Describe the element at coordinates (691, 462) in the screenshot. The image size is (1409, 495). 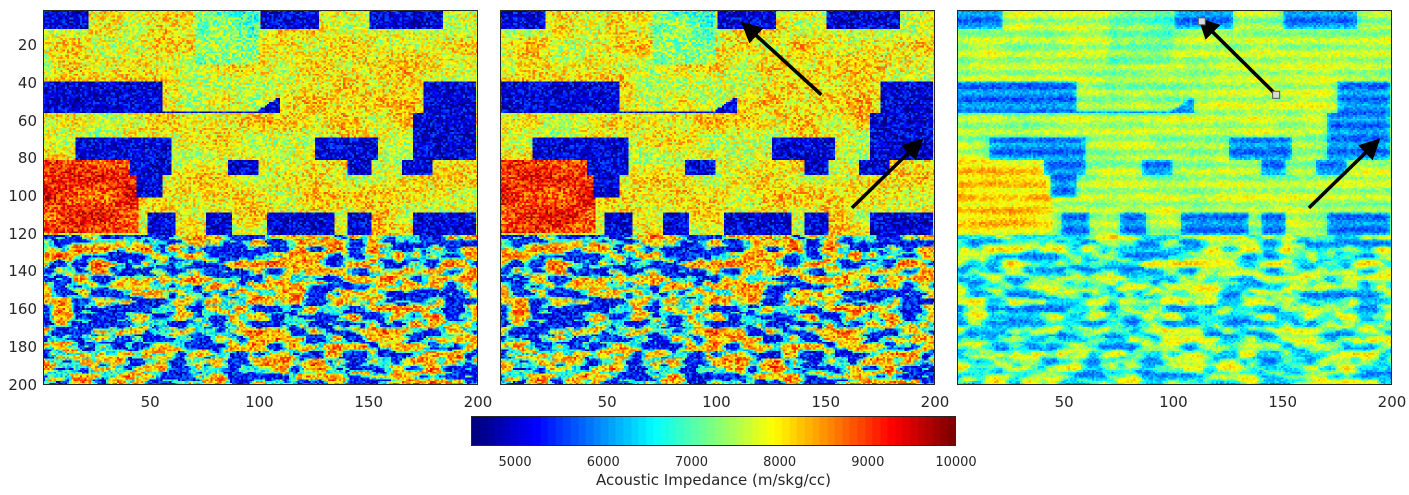
I see `colorbar-tick-label: 7000` at that location.